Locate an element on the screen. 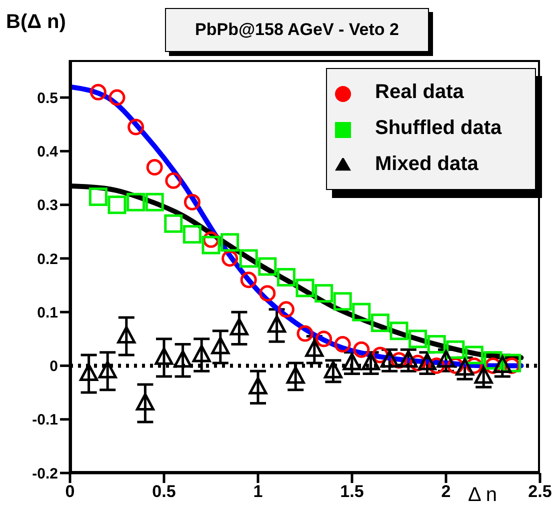  x-tick-label: 0 is located at coordinates (70, 492).